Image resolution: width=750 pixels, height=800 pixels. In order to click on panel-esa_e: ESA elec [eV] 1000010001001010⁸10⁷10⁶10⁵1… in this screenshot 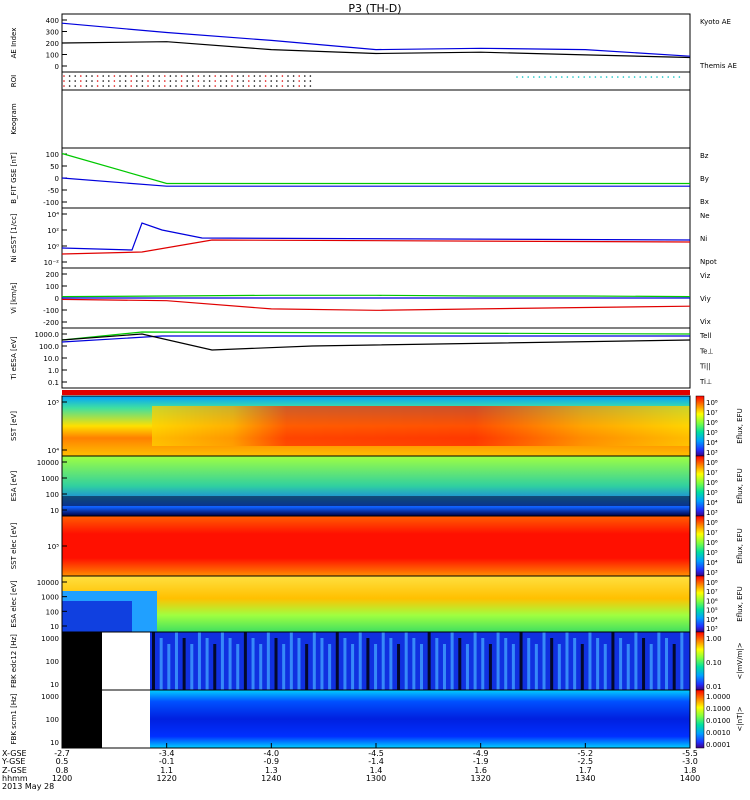, I will do `click(377, 604)`.